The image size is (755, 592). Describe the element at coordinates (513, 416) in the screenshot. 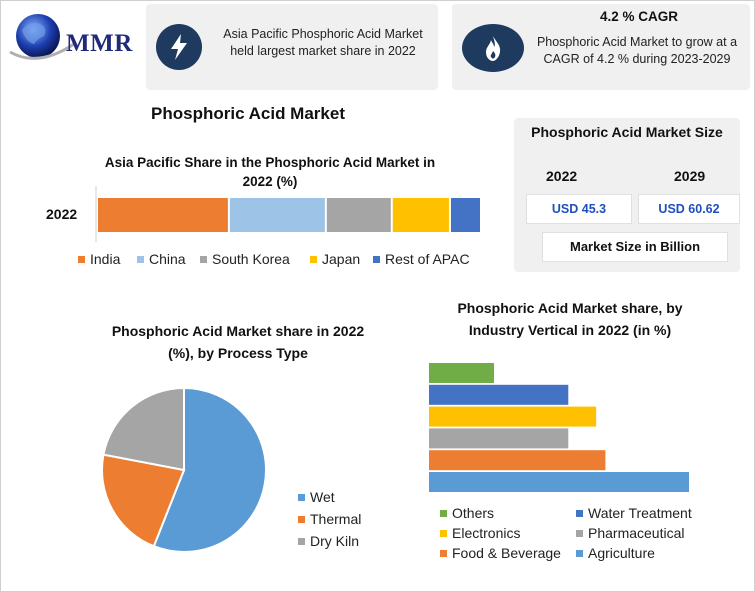

I see `industry-bar-electronics` at that location.